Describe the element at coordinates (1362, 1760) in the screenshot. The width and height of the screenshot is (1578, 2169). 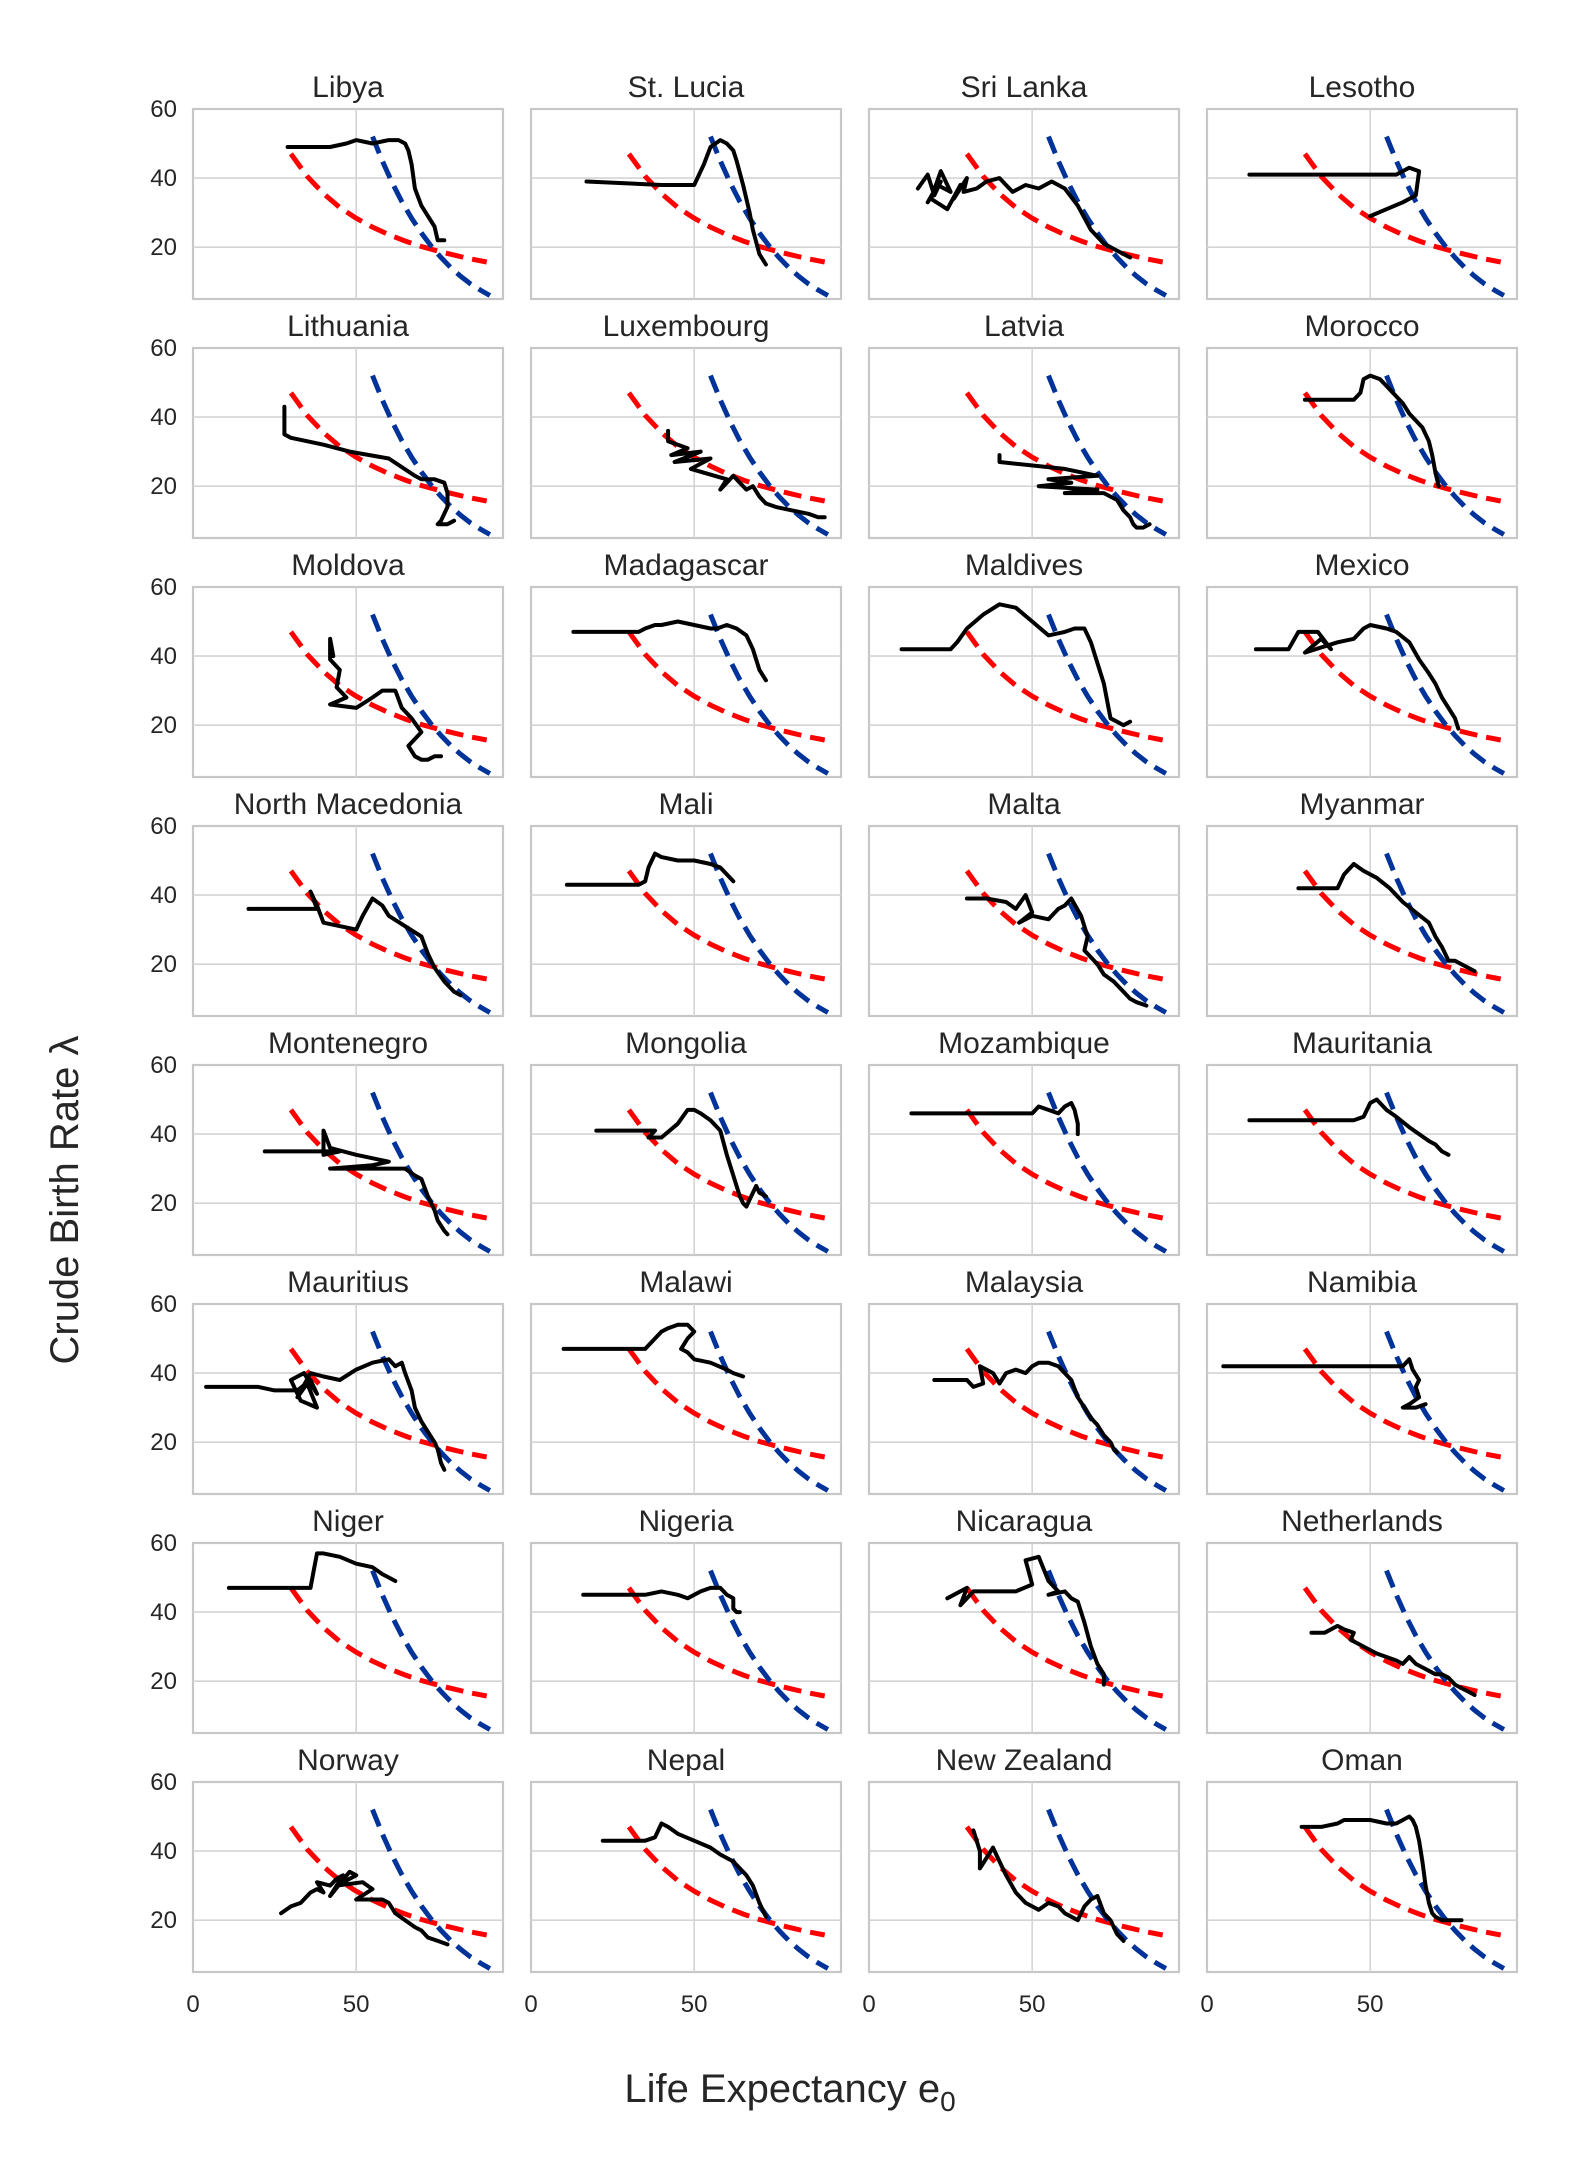
I see `panel-title: Oman` at that location.